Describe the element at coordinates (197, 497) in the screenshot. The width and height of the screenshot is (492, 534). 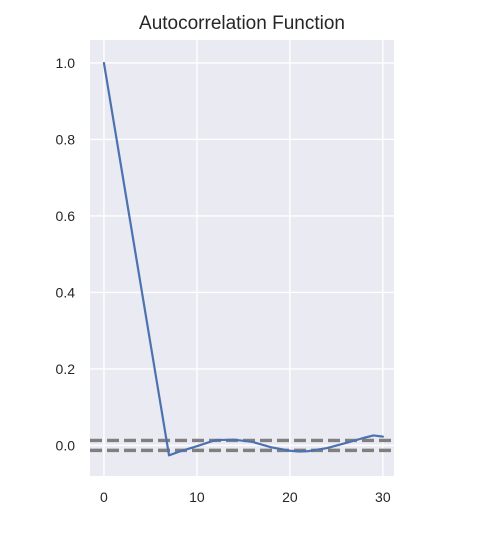
I see `x-tick-label: 10` at that location.